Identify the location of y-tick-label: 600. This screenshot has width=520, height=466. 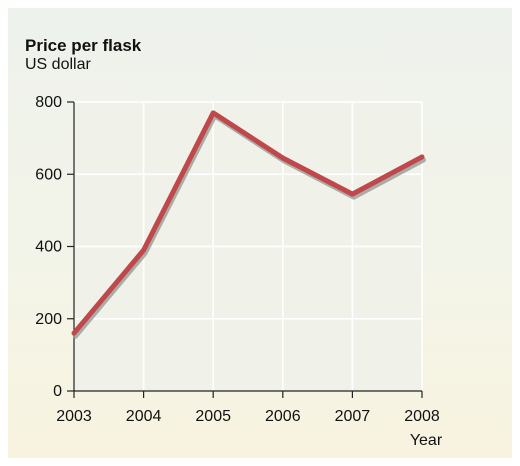
(48, 174).